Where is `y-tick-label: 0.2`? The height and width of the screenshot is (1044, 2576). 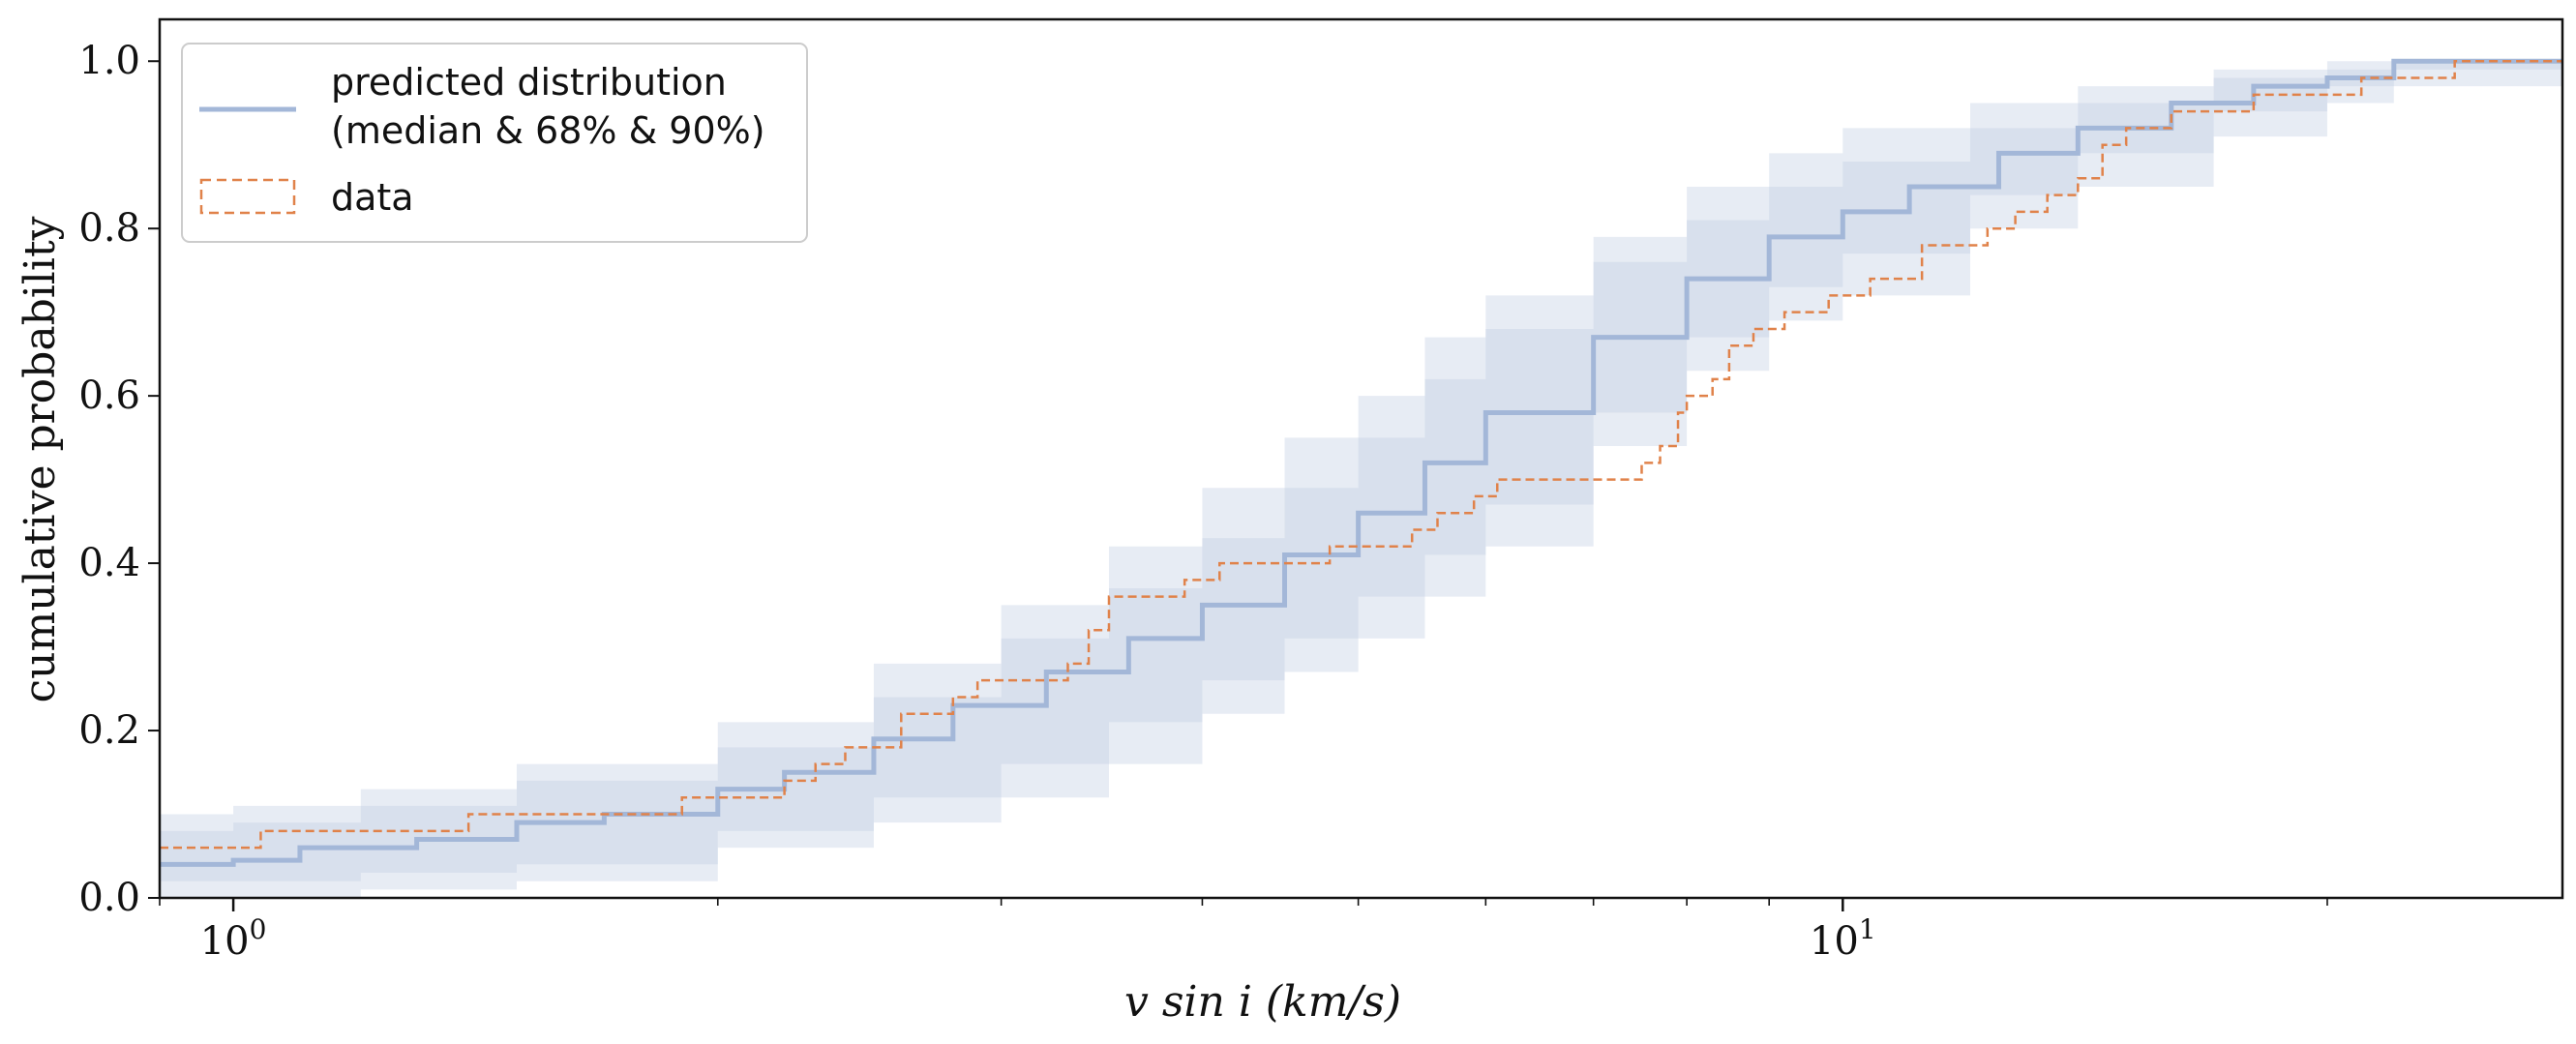 y-tick-label: 0.2 is located at coordinates (109, 730).